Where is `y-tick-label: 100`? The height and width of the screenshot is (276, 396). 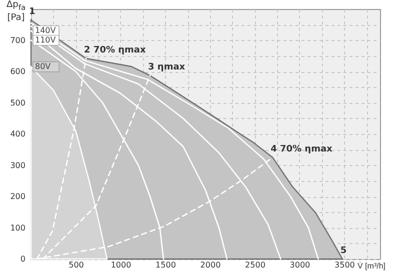 y-tick-label: 100 is located at coordinates (18, 227).